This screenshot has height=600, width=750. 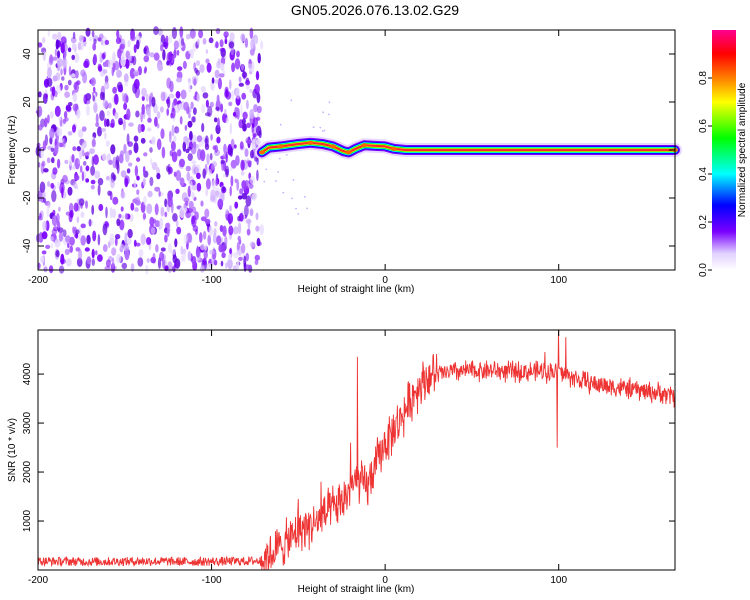 What do you see at coordinates (27, 150) in the screenshot?
I see `y-tick-label: 0` at bounding box center [27, 150].